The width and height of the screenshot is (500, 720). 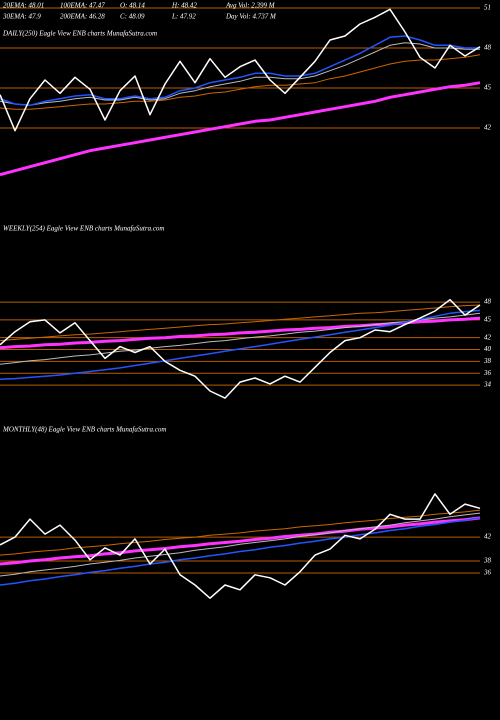 What do you see at coordinates (82, 6) in the screenshot?
I see `header-stat: 100EMA: 47.47` at bounding box center [82, 6].